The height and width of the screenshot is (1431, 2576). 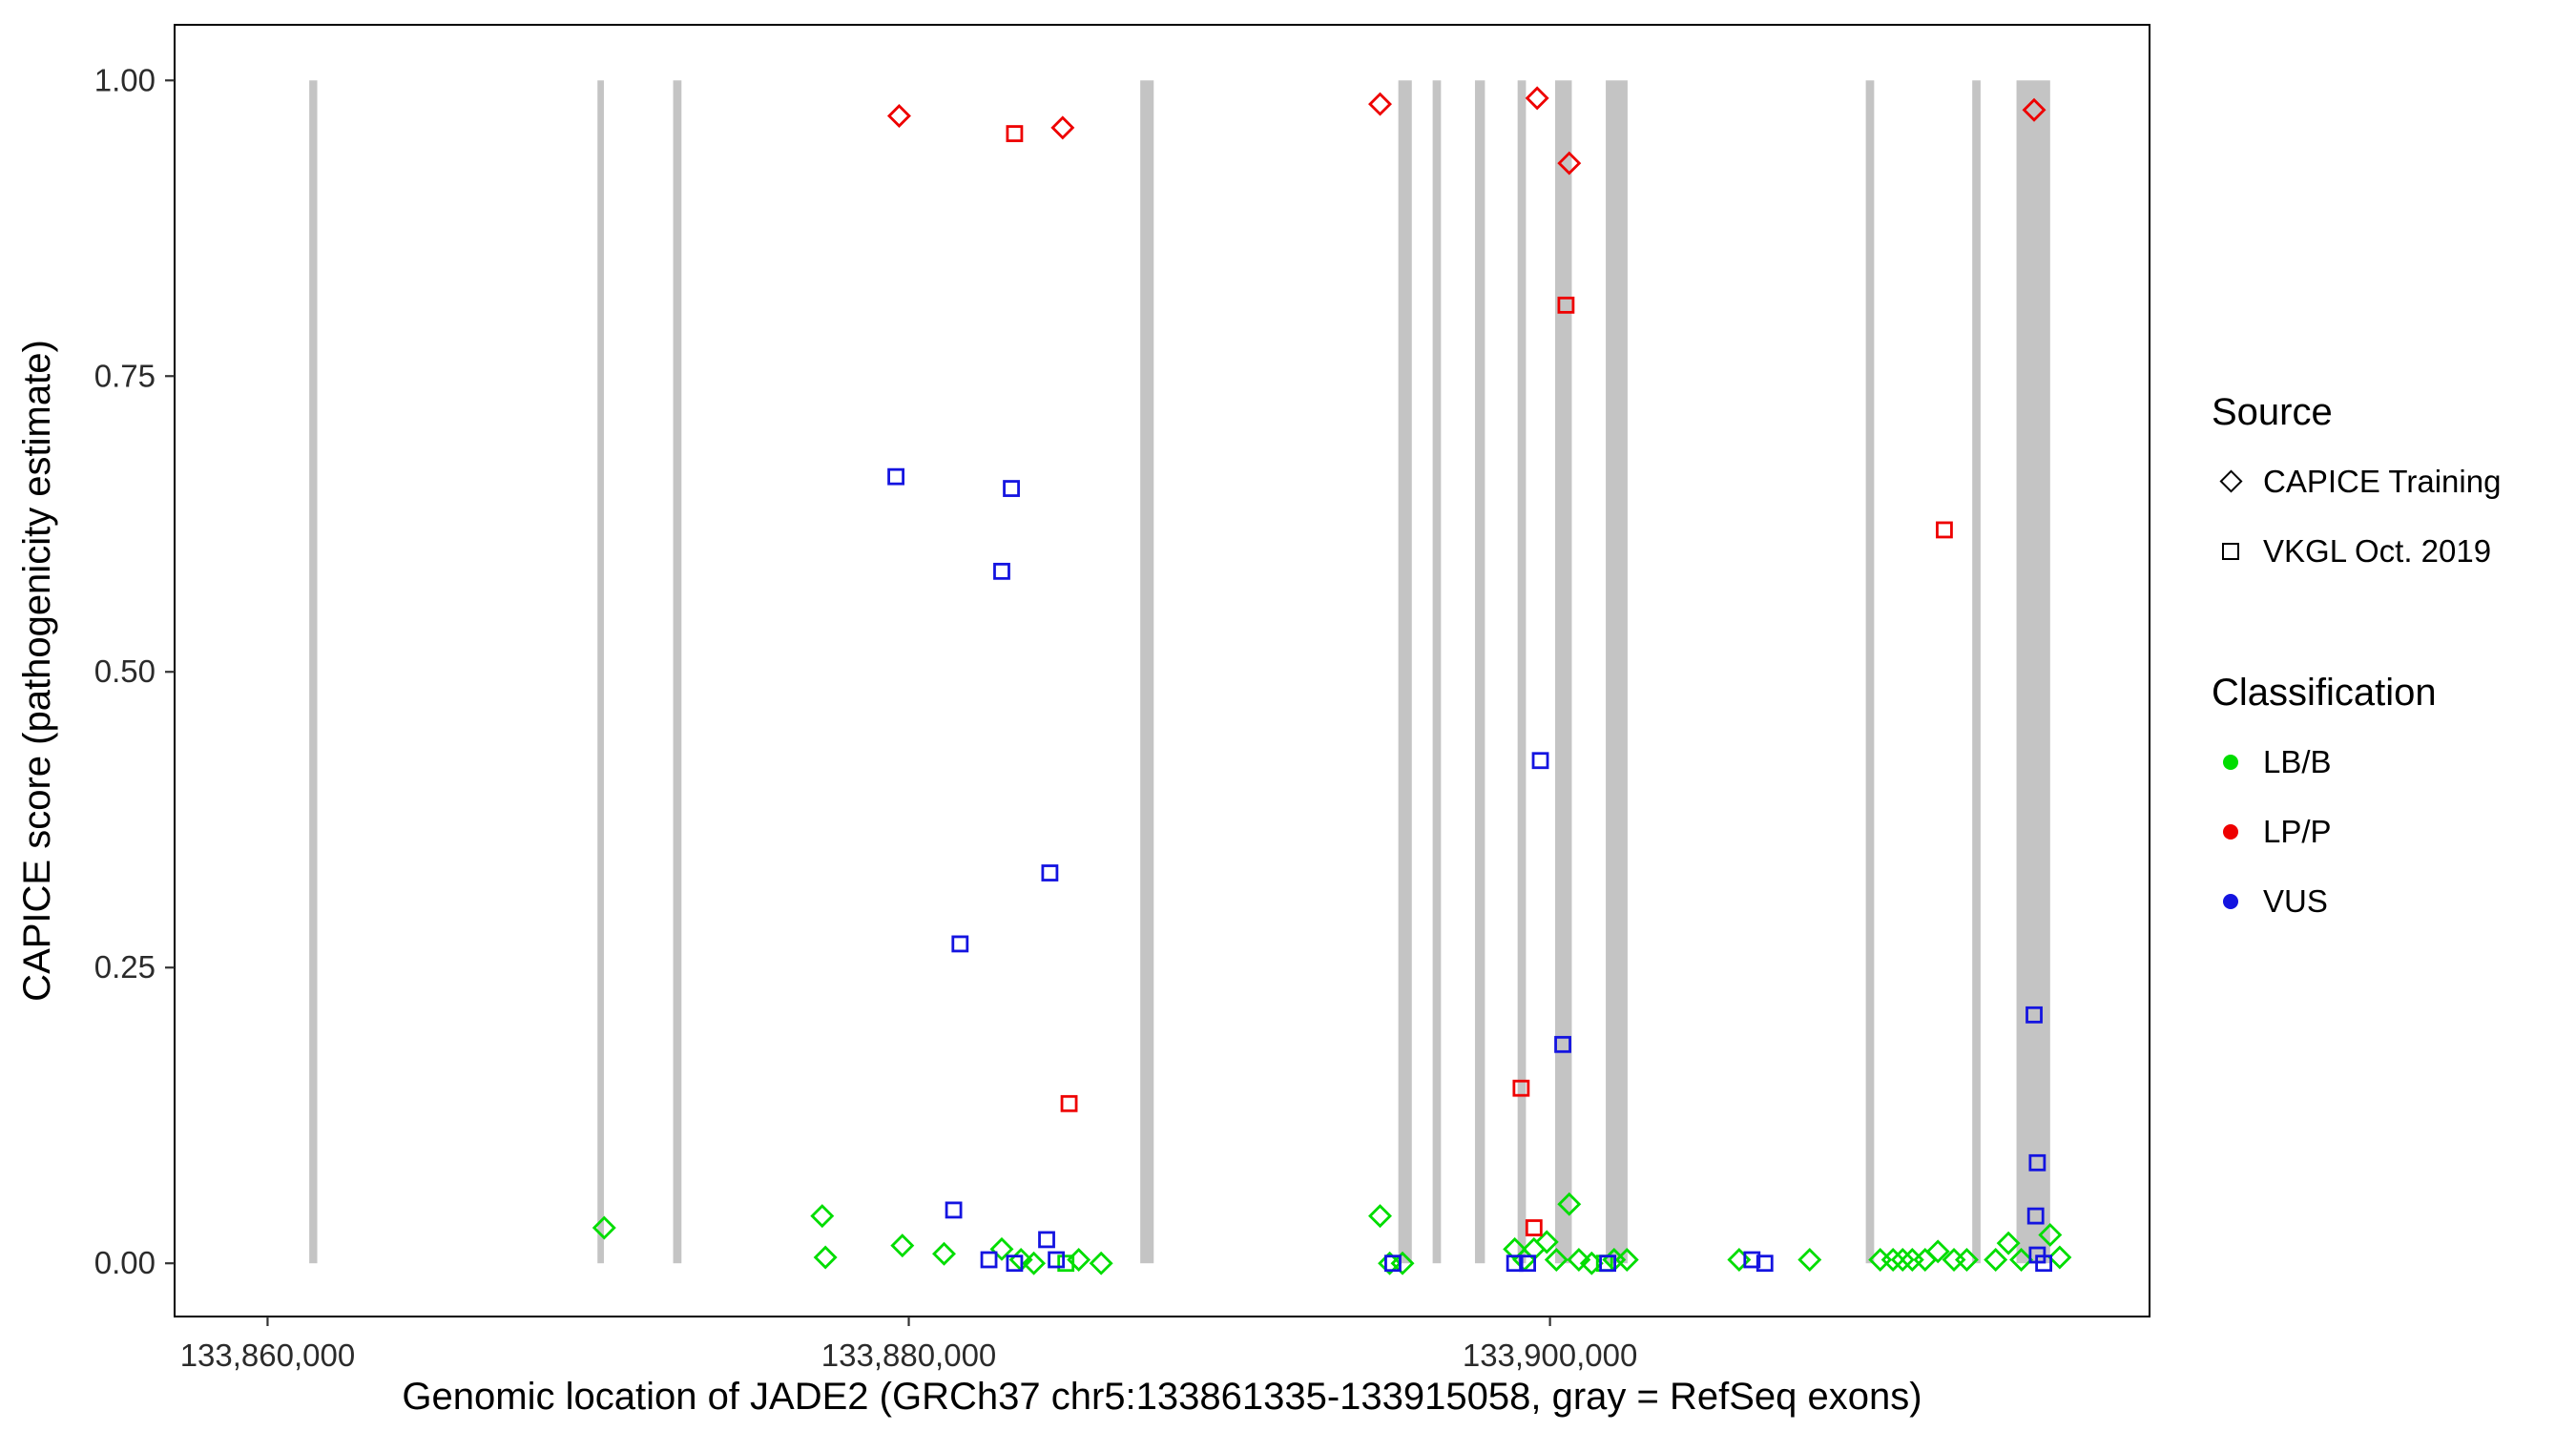 I want to click on legend-item-label: LP/P, so click(x=2297, y=831).